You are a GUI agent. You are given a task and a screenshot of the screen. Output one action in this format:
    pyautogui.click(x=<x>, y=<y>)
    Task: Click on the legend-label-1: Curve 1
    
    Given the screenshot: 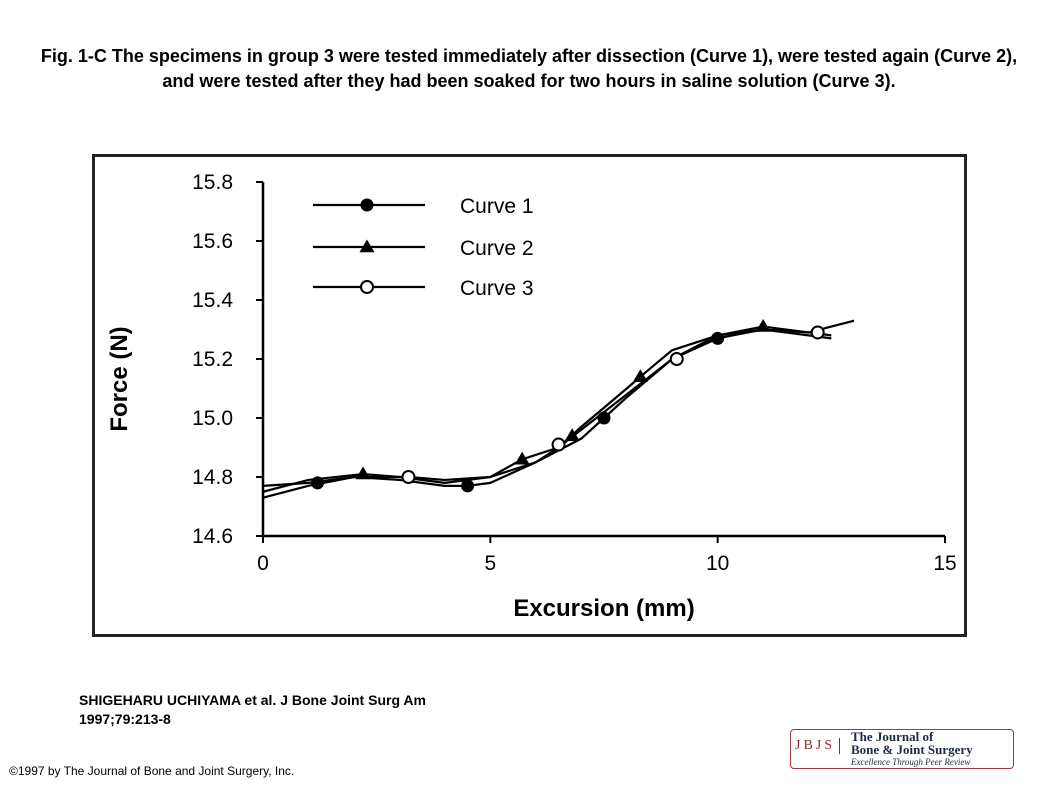 What is the action you would take?
    pyautogui.click(x=497, y=206)
    